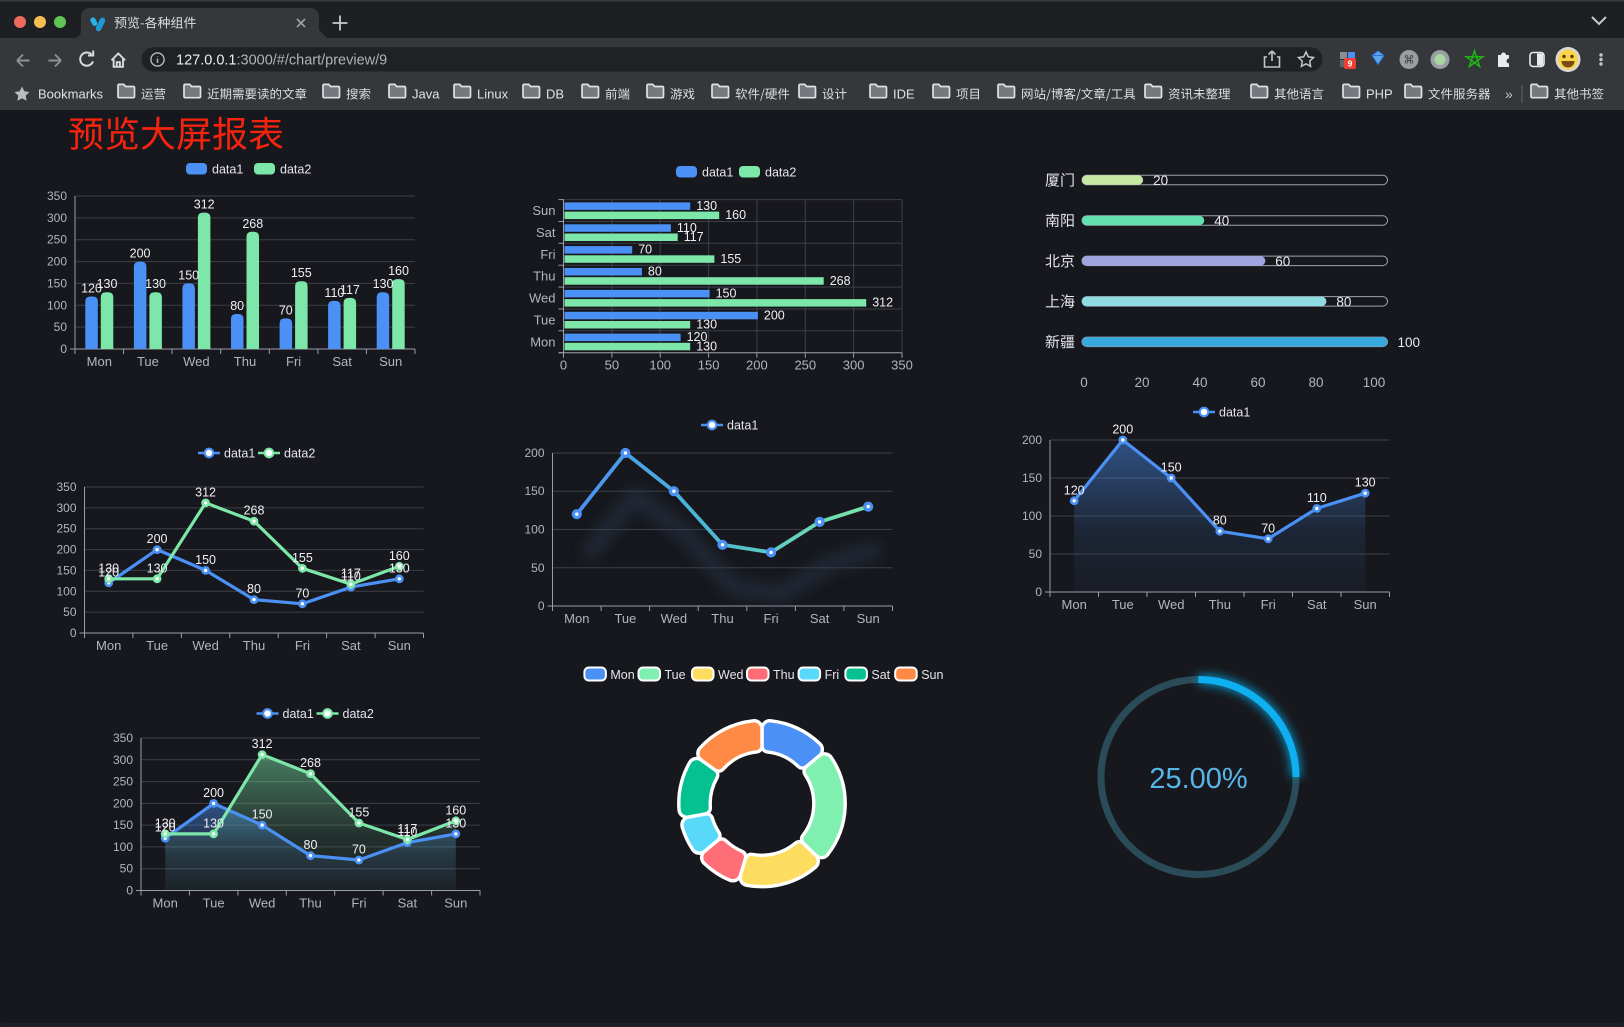 The image size is (1624, 1027). I want to click on svg-text: PHP, so click(1379, 94).